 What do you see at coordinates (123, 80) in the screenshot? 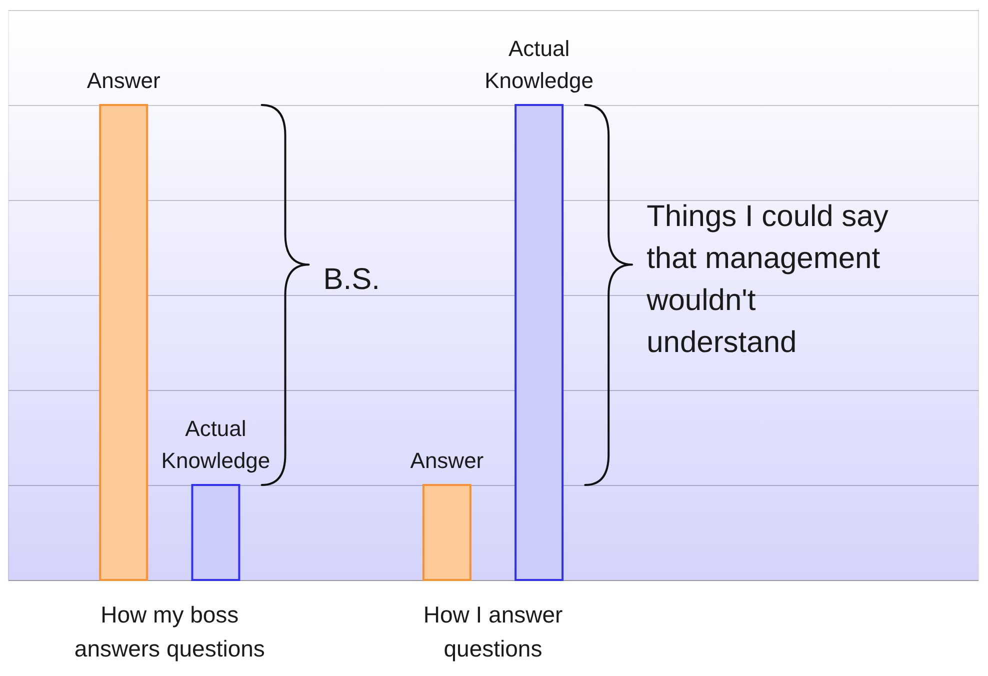
I see `series-label: Answer` at bounding box center [123, 80].